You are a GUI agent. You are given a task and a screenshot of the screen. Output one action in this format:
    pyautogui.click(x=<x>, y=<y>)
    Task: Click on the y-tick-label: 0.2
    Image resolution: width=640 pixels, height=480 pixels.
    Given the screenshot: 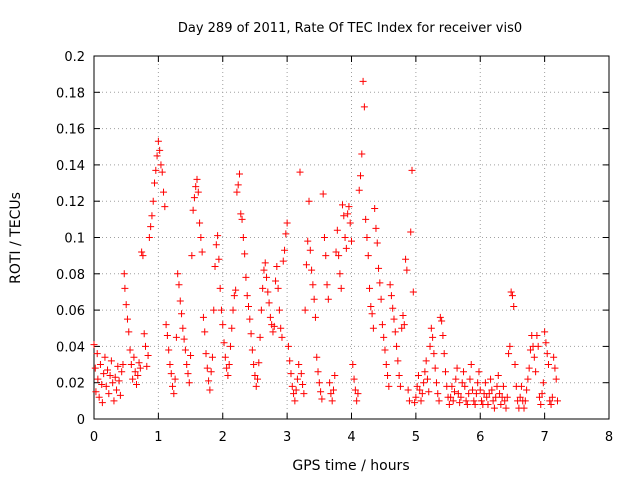 What is the action you would take?
    pyautogui.click(x=74, y=57)
    